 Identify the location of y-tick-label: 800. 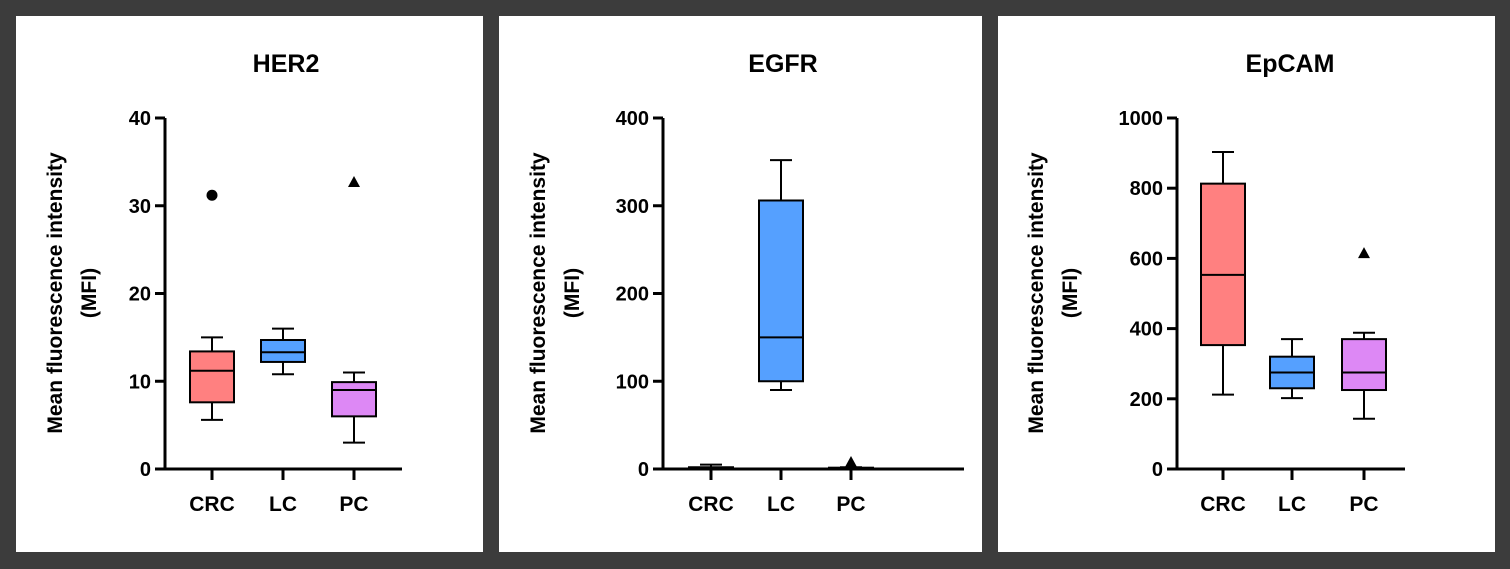
(1146, 189).